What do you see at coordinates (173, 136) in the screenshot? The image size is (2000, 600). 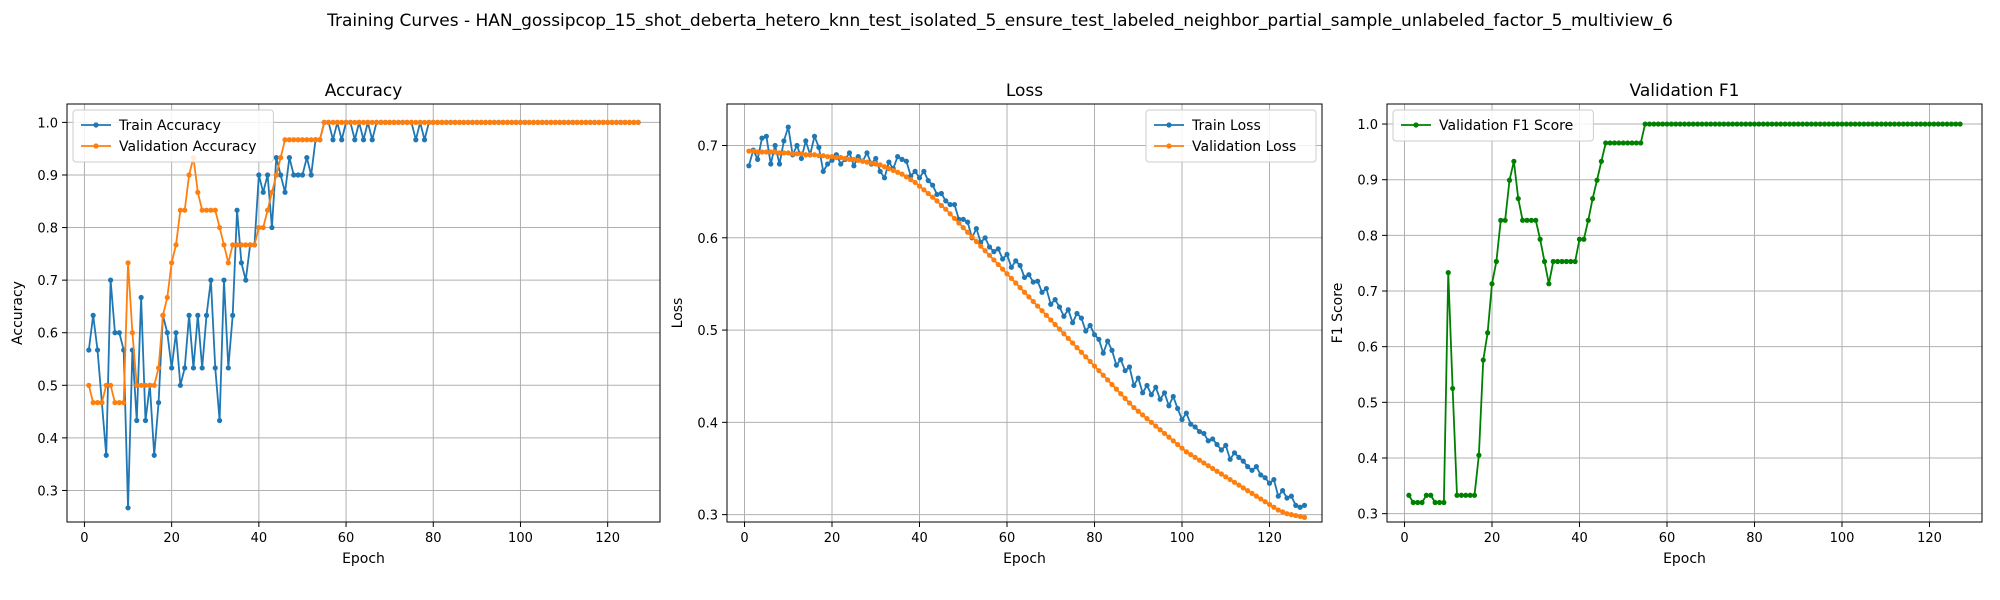 I see `accuracy-legend: Train Accuracy Validation Accuracy` at bounding box center [173, 136].